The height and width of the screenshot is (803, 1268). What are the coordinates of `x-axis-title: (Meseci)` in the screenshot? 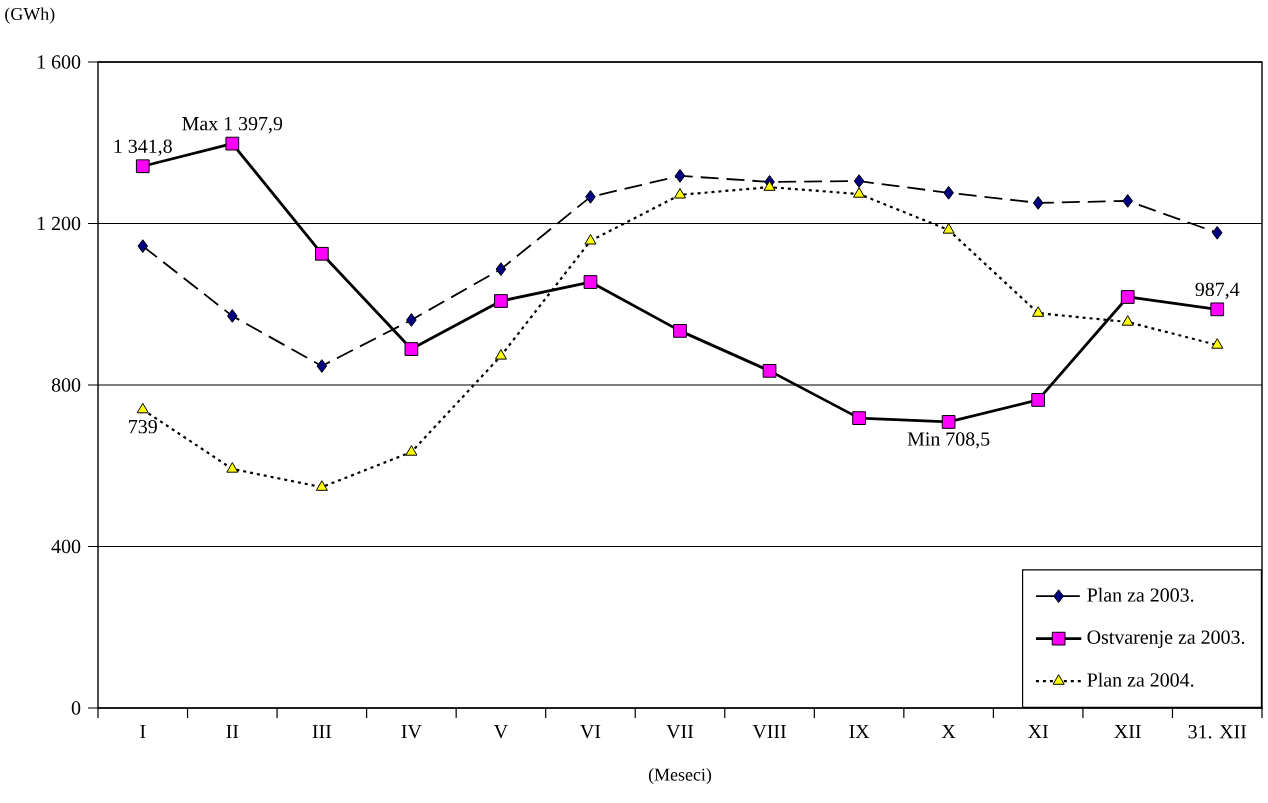 It's located at (680, 776).